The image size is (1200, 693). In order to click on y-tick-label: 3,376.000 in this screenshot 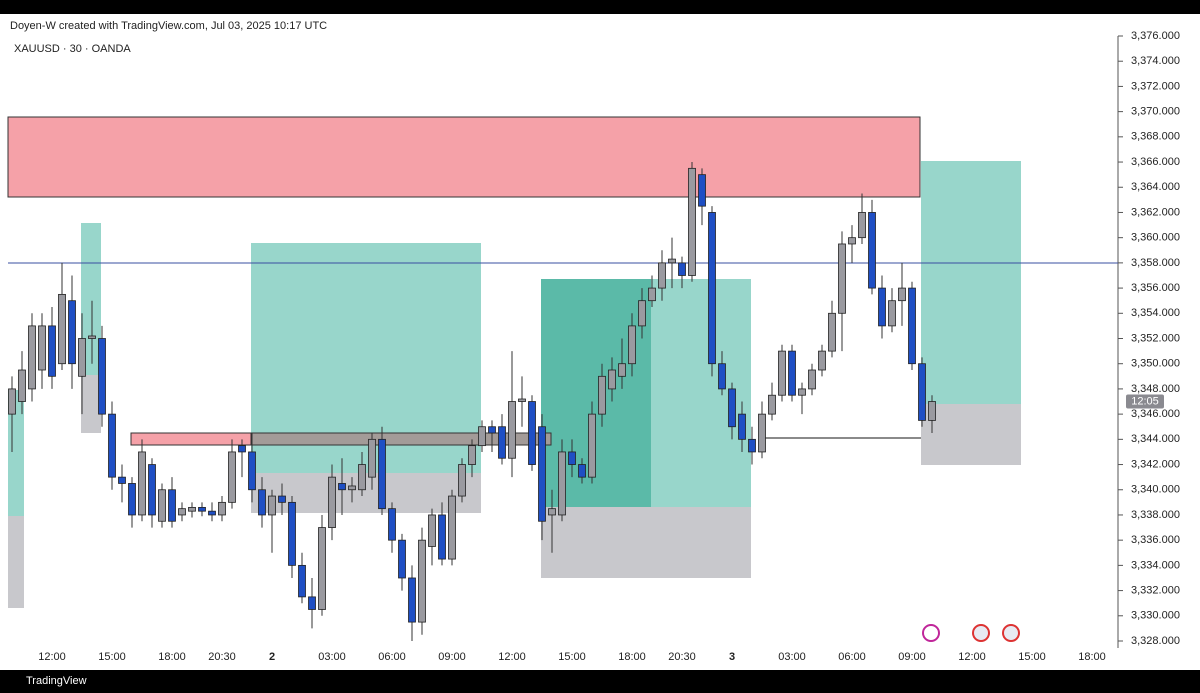, I will do `click(1155, 36)`.